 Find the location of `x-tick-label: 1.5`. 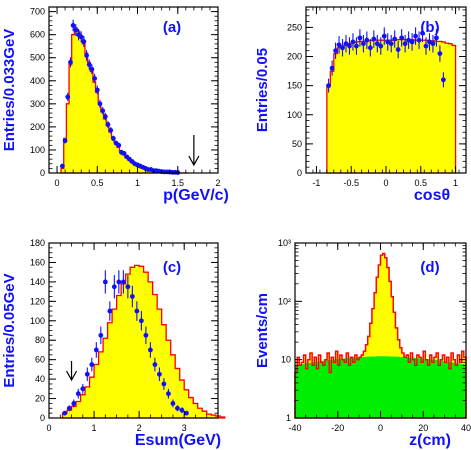

x-tick-label: 1.5 is located at coordinates (178, 183).